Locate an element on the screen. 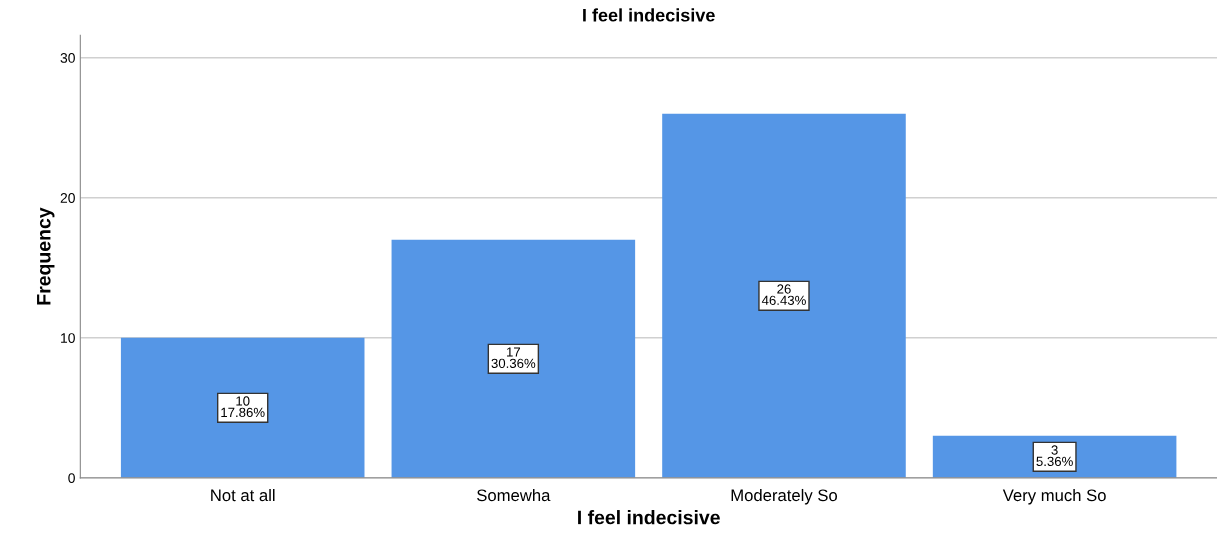 The width and height of the screenshot is (1217, 543). x-tick-label: Very much So is located at coordinates (1054, 496).